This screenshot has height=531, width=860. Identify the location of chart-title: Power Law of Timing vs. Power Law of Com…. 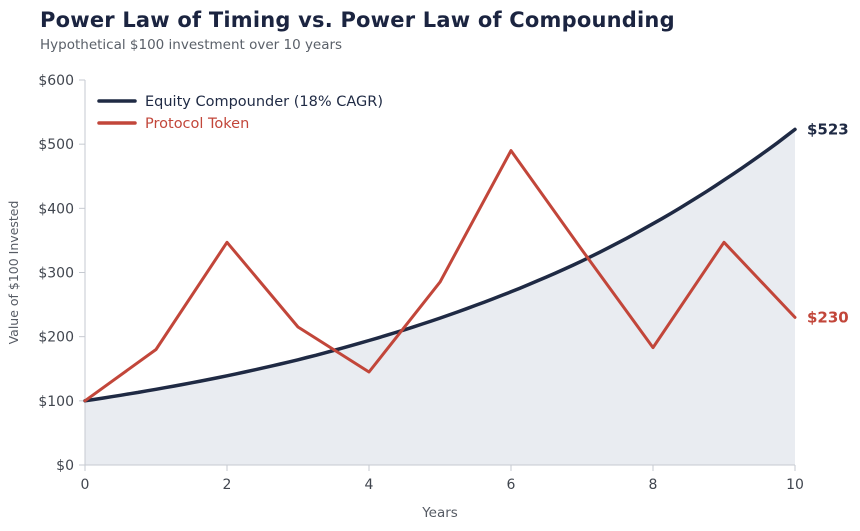
(357, 20).